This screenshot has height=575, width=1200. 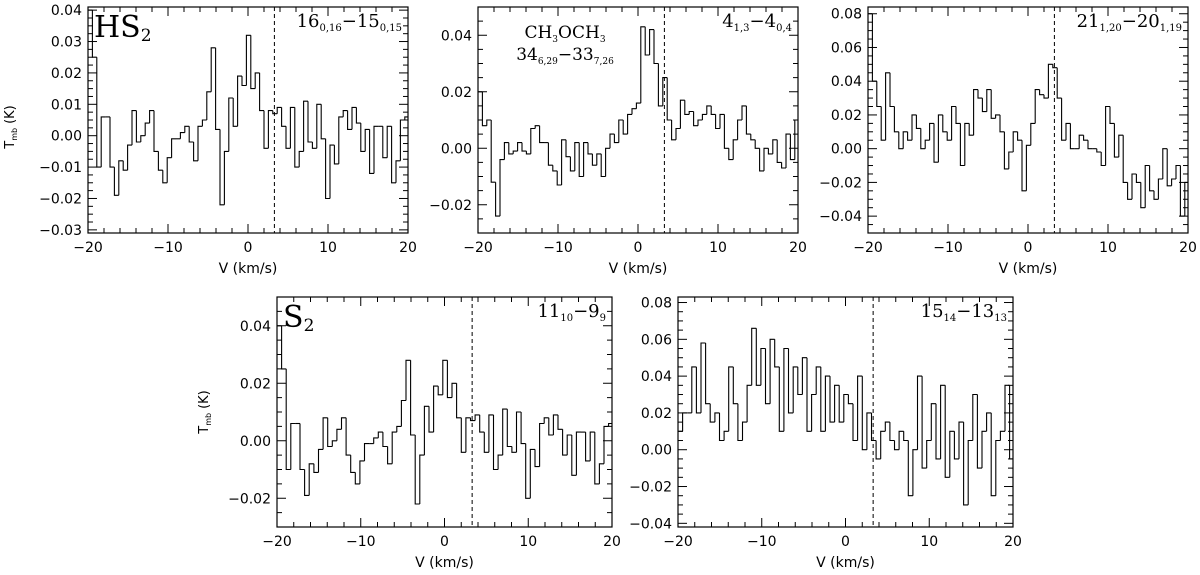 What do you see at coordinates (361, 21) in the screenshot?
I see `transition-label-part: −15` at bounding box center [361, 21].